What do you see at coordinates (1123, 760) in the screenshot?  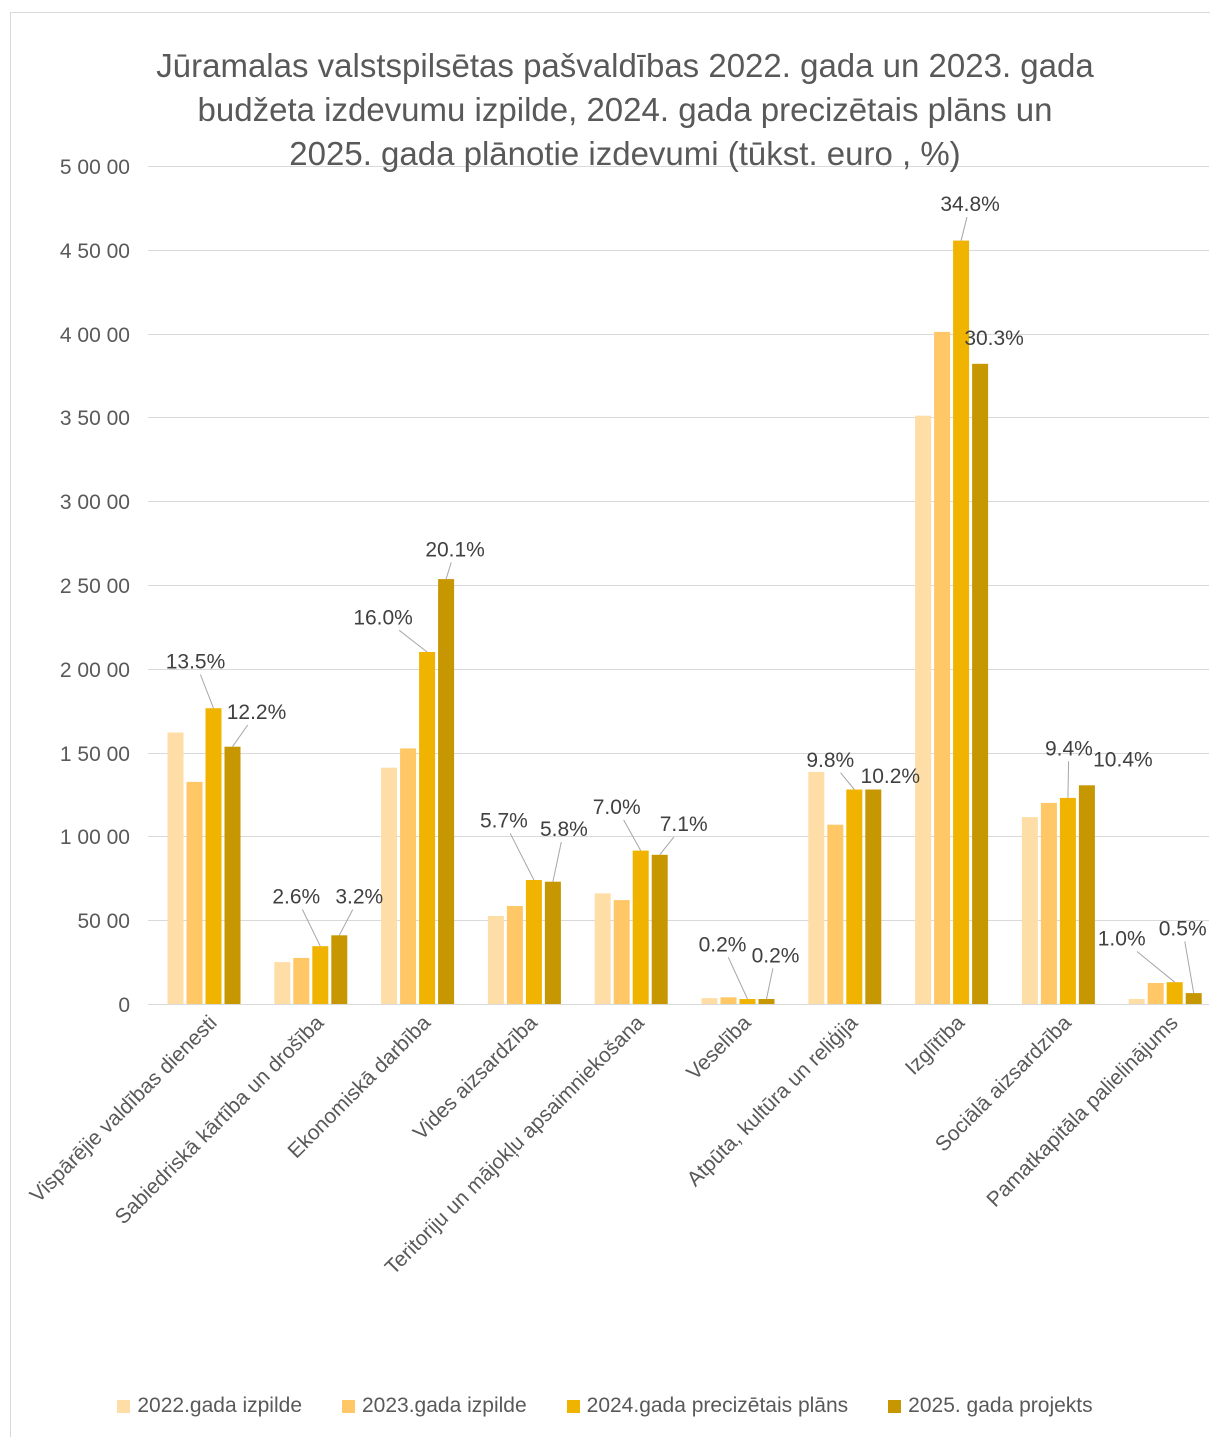 I see `data-label: 10.4%` at bounding box center [1123, 760].